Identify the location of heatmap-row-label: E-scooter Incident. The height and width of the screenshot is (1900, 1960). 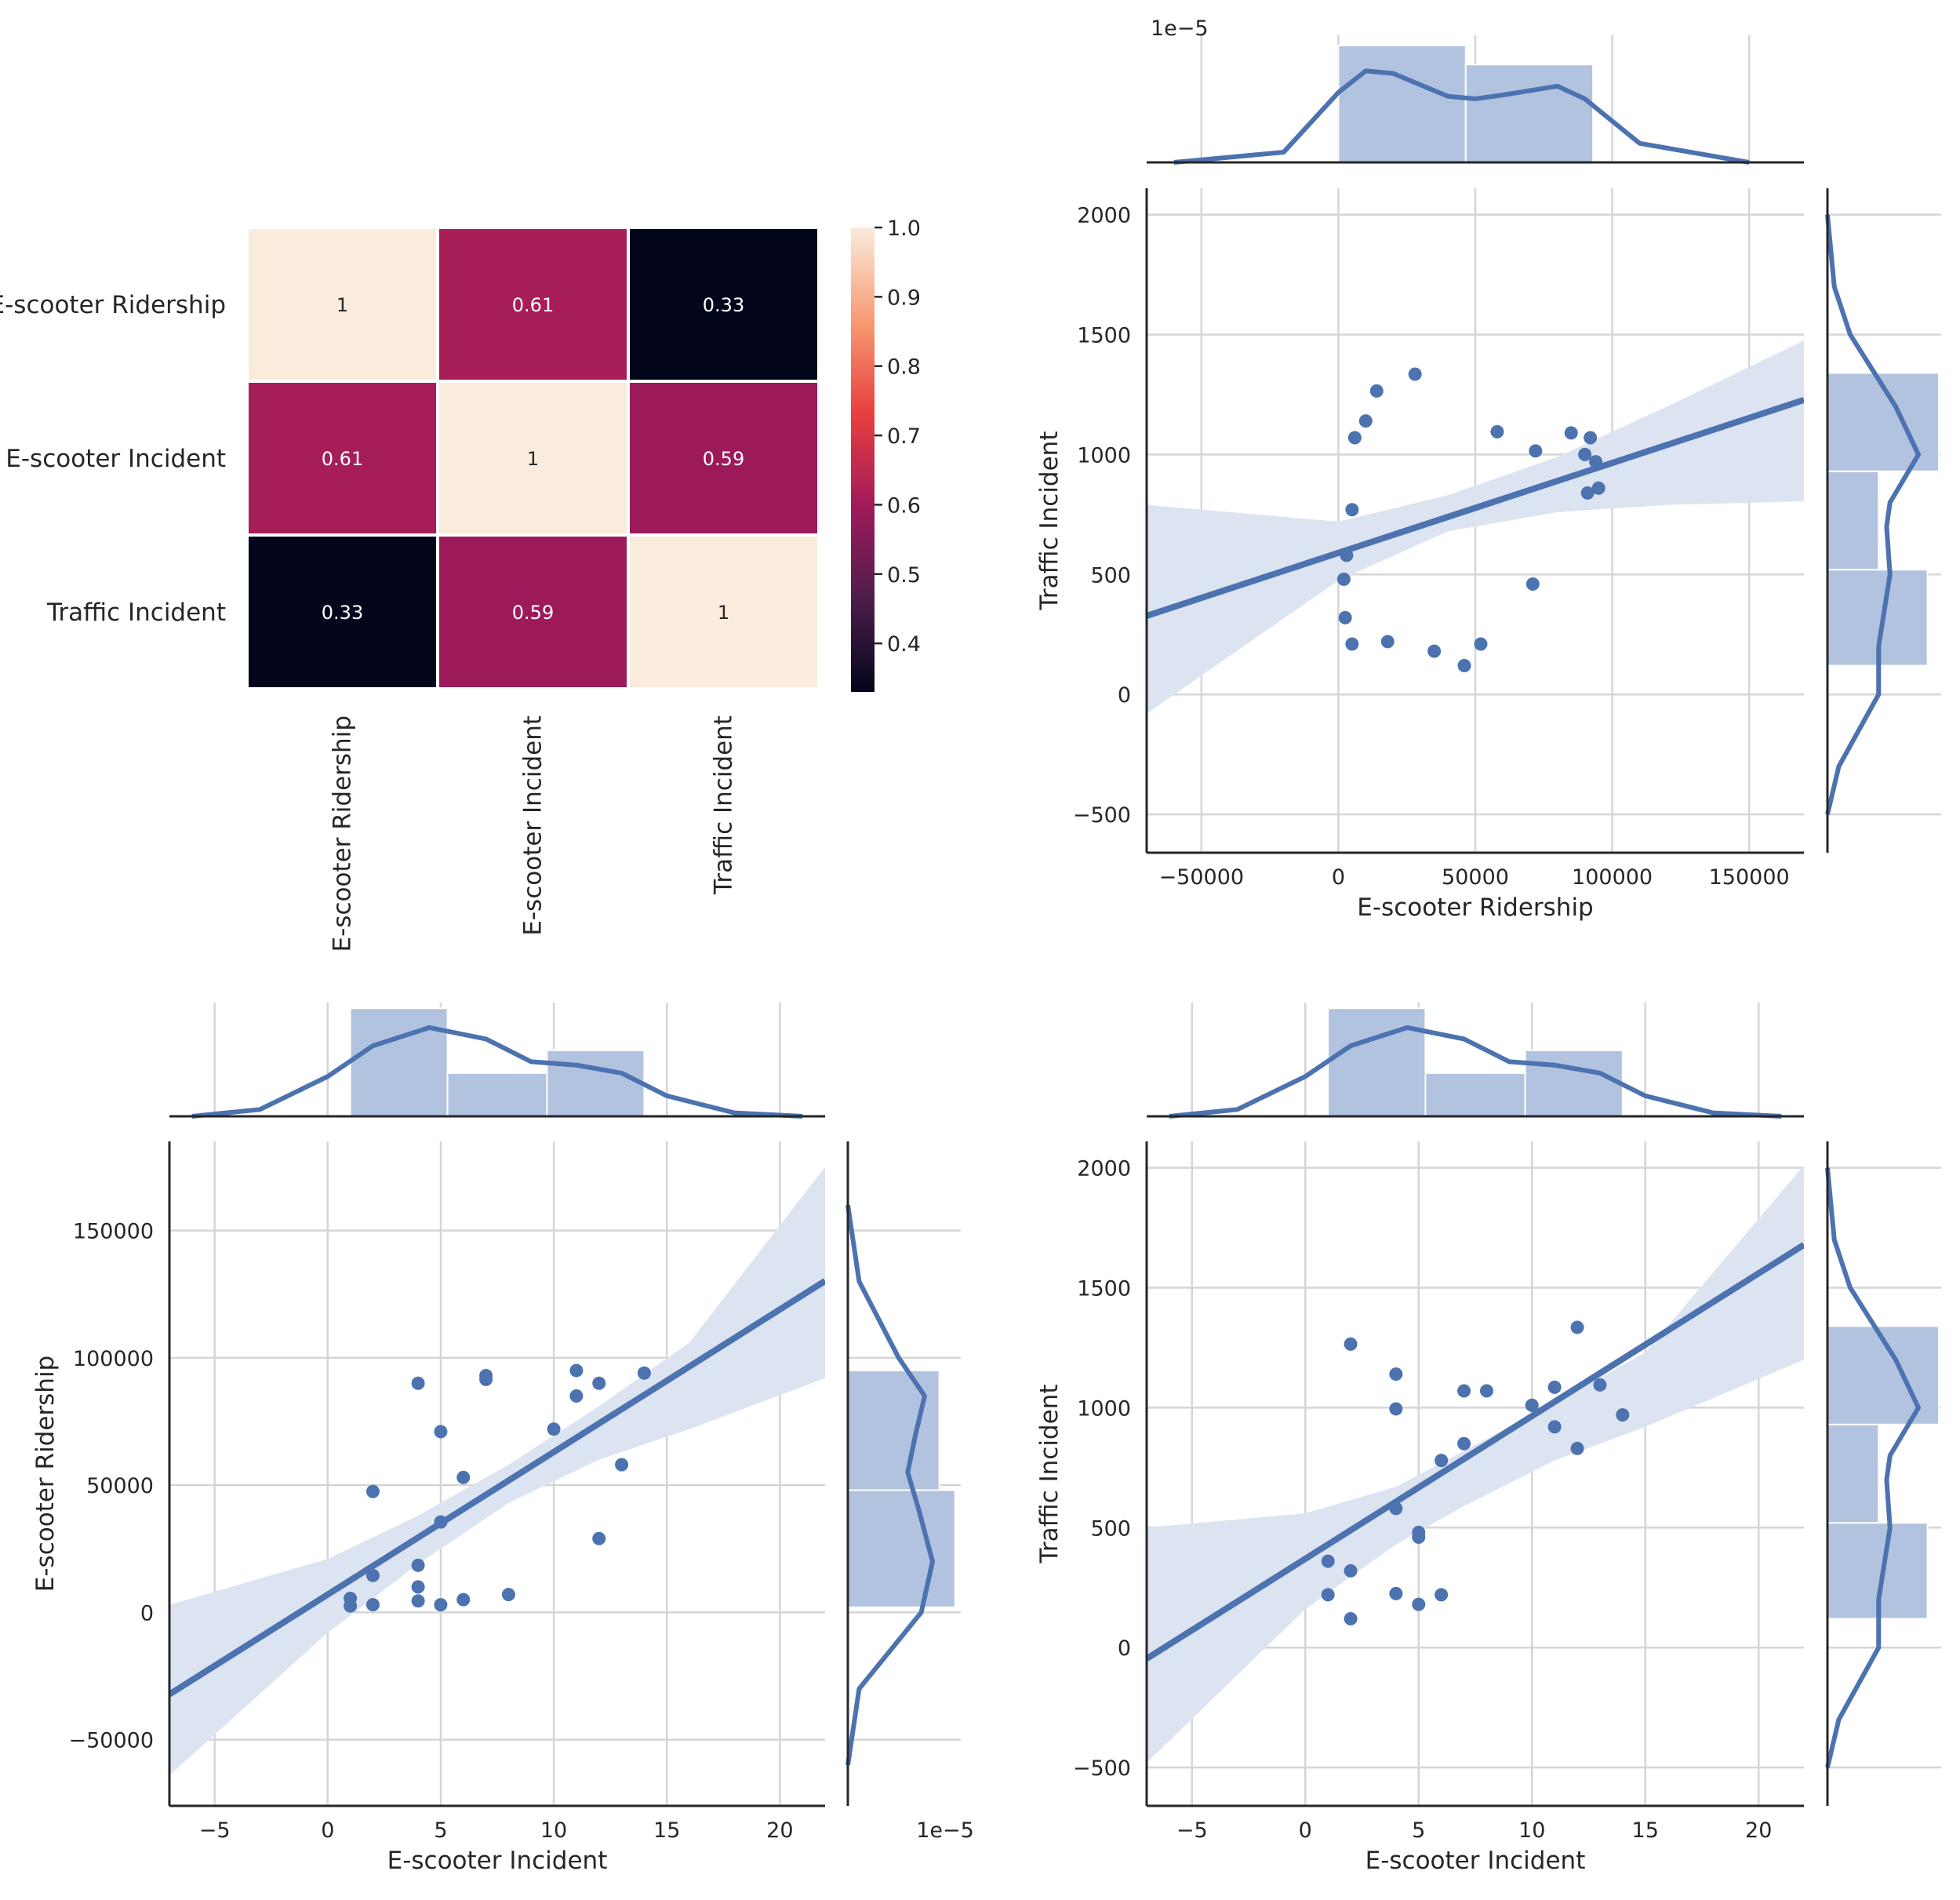
(115, 459).